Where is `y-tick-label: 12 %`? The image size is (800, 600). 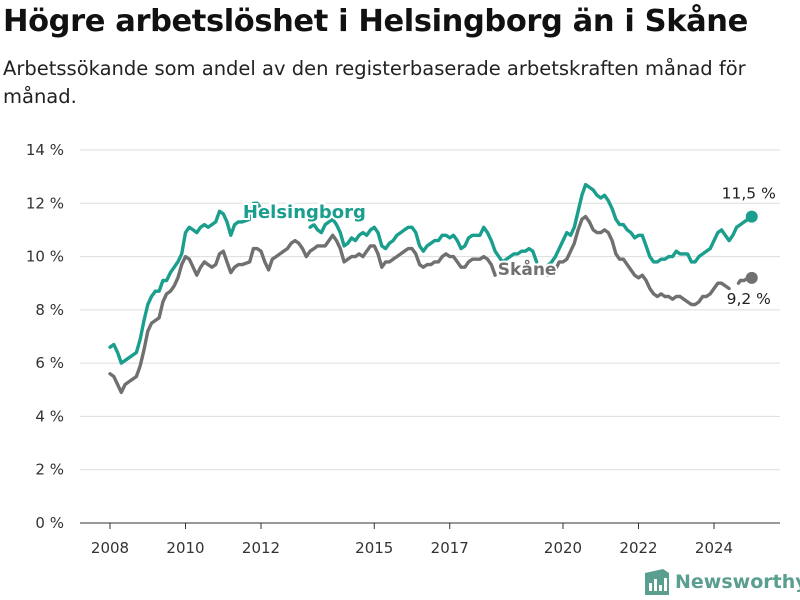
y-tick-label: 12 % is located at coordinates (45, 203).